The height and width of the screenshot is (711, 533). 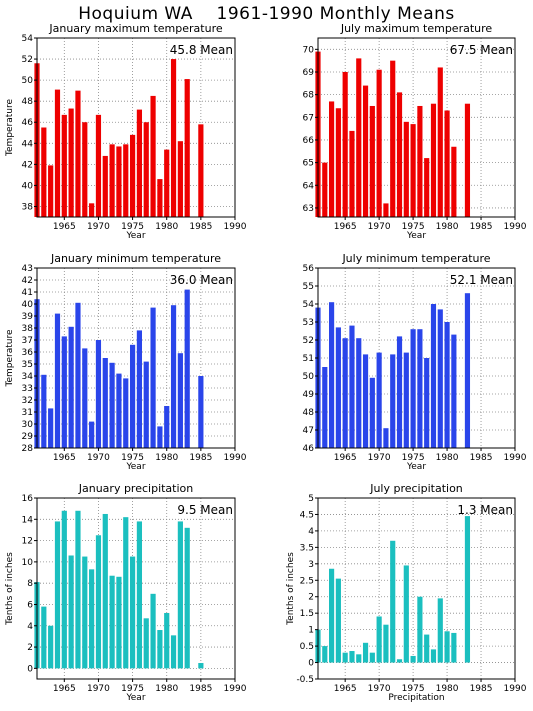 What do you see at coordinates (27, 401) in the screenshot?
I see `y-tick-label: 32` at bounding box center [27, 401].